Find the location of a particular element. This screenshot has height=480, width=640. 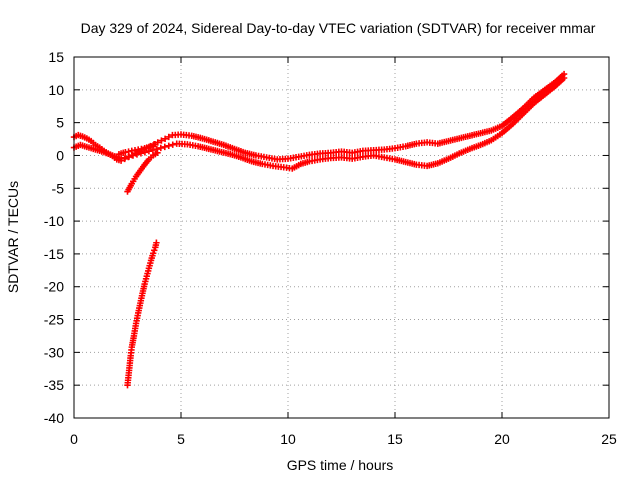

x-tick-label: 5 is located at coordinates (181, 439).